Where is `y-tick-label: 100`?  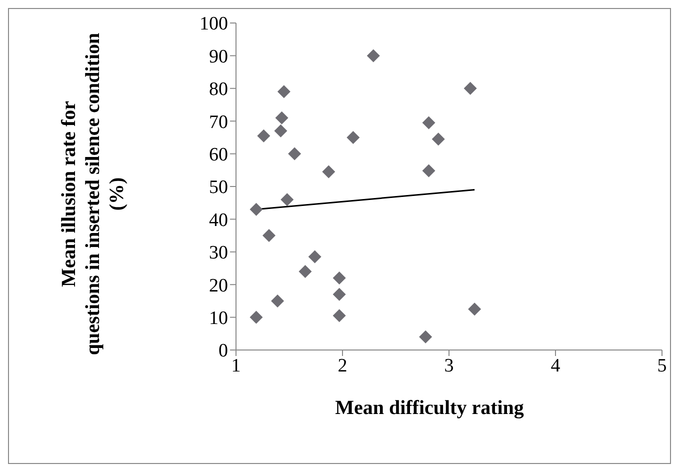
y-tick-label: 100 is located at coordinates (214, 24).